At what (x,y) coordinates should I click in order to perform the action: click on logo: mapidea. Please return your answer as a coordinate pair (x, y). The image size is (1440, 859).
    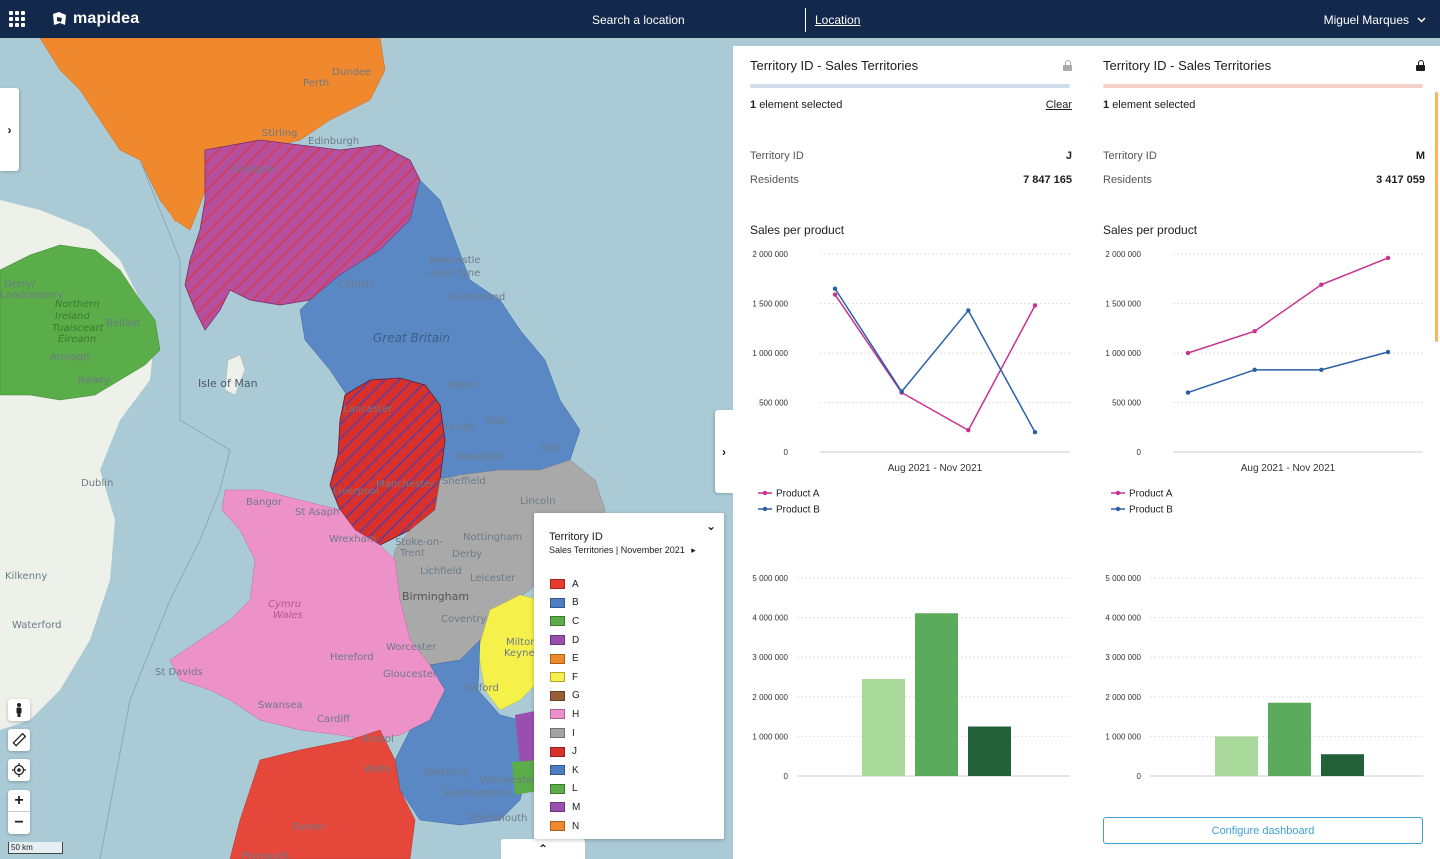
    Looking at the image, I should click on (95, 19).